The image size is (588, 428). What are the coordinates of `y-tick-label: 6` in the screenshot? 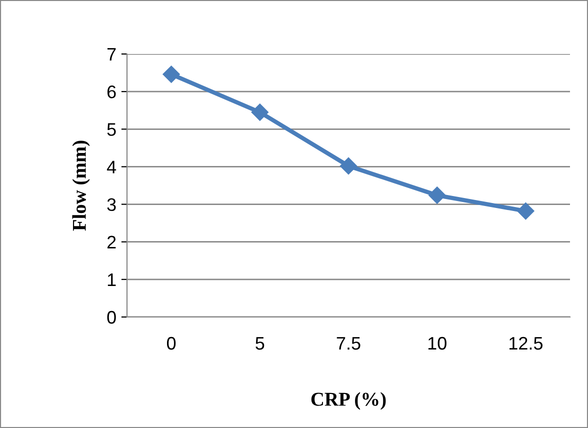 It's located at (111, 92).